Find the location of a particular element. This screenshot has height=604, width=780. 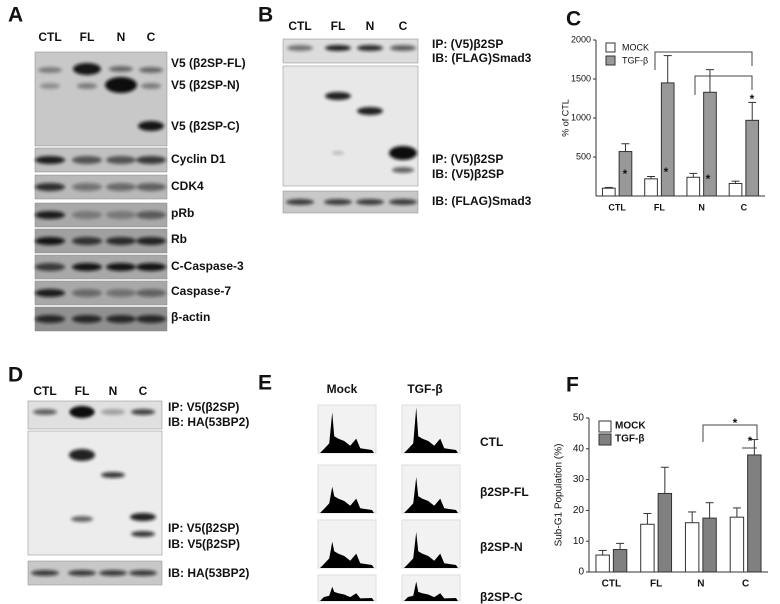

y-tick-label: 10 is located at coordinates (579, 541).